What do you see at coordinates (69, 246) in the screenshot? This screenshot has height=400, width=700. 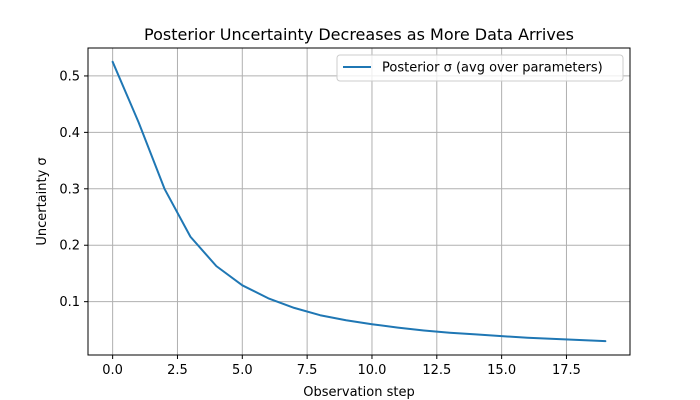 I see `y-tick-label: 0.2` at bounding box center [69, 246].